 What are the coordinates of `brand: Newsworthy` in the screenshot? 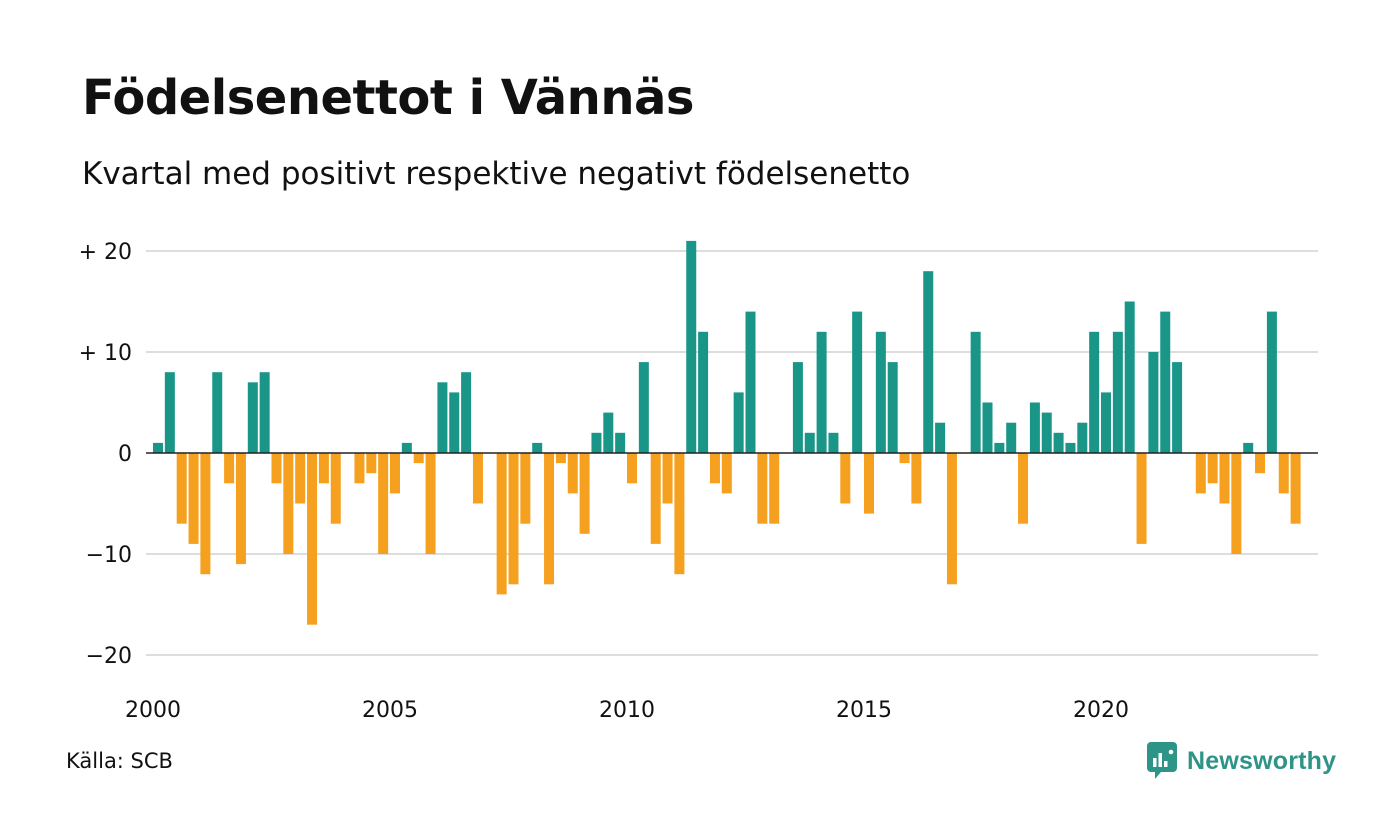 It's located at (1241, 761).